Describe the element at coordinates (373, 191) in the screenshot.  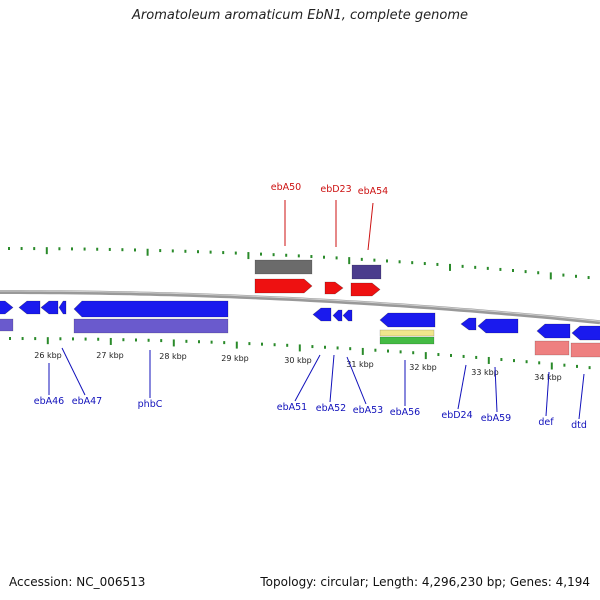
I see `gene-label: ebA54` at that location.